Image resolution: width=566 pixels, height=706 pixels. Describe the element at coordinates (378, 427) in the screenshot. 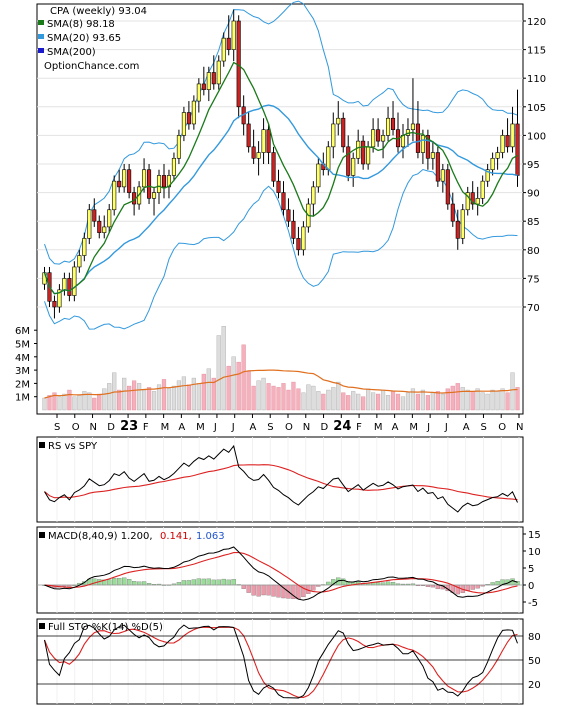

I see `month-tick-label: M` at that location.